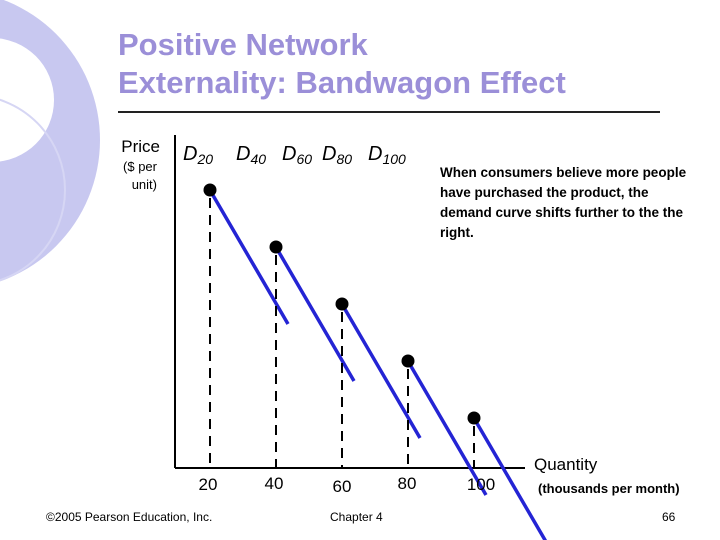  What do you see at coordinates (210, 190) in the screenshot?
I see `point-d20` at bounding box center [210, 190].